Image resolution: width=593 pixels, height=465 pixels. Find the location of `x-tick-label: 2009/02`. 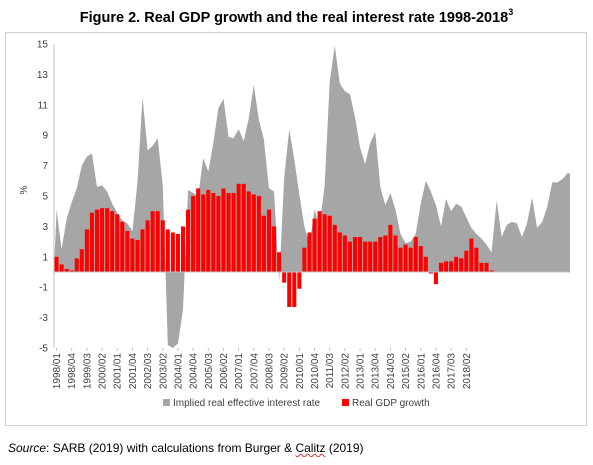

x-tick-label: 2009/02 is located at coordinates (285, 371).